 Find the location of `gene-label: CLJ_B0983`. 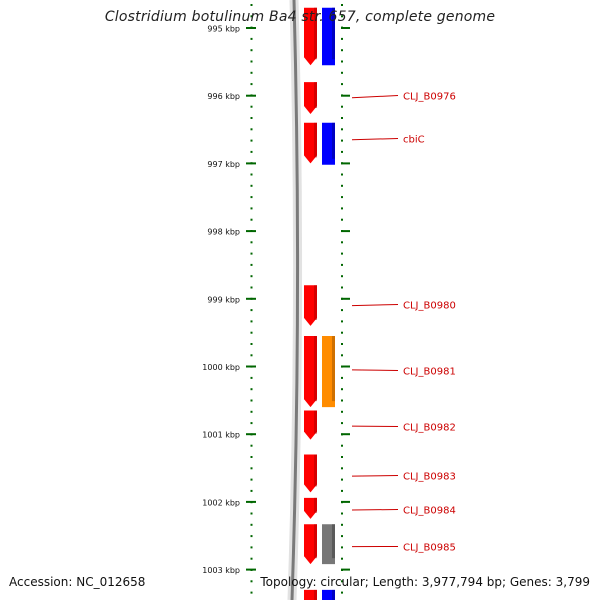

gene-label: CLJ_B0983 is located at coordinates (429, 477).